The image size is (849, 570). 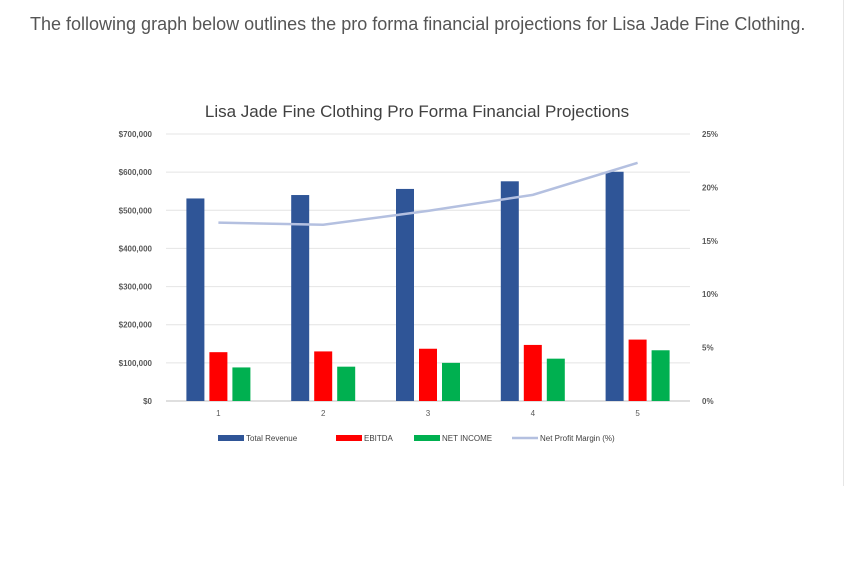 I want to click on right-axis-tick-label: 20%, so click(x=710, y=187).